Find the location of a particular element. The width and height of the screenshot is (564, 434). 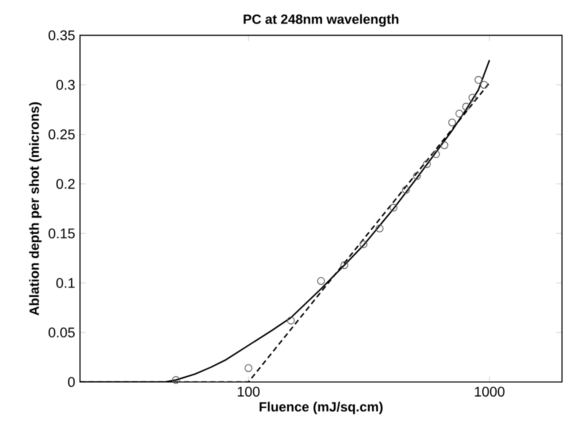

y-axis-title: Ablation depth per shot (microns) is located at coordinates (35, 209).